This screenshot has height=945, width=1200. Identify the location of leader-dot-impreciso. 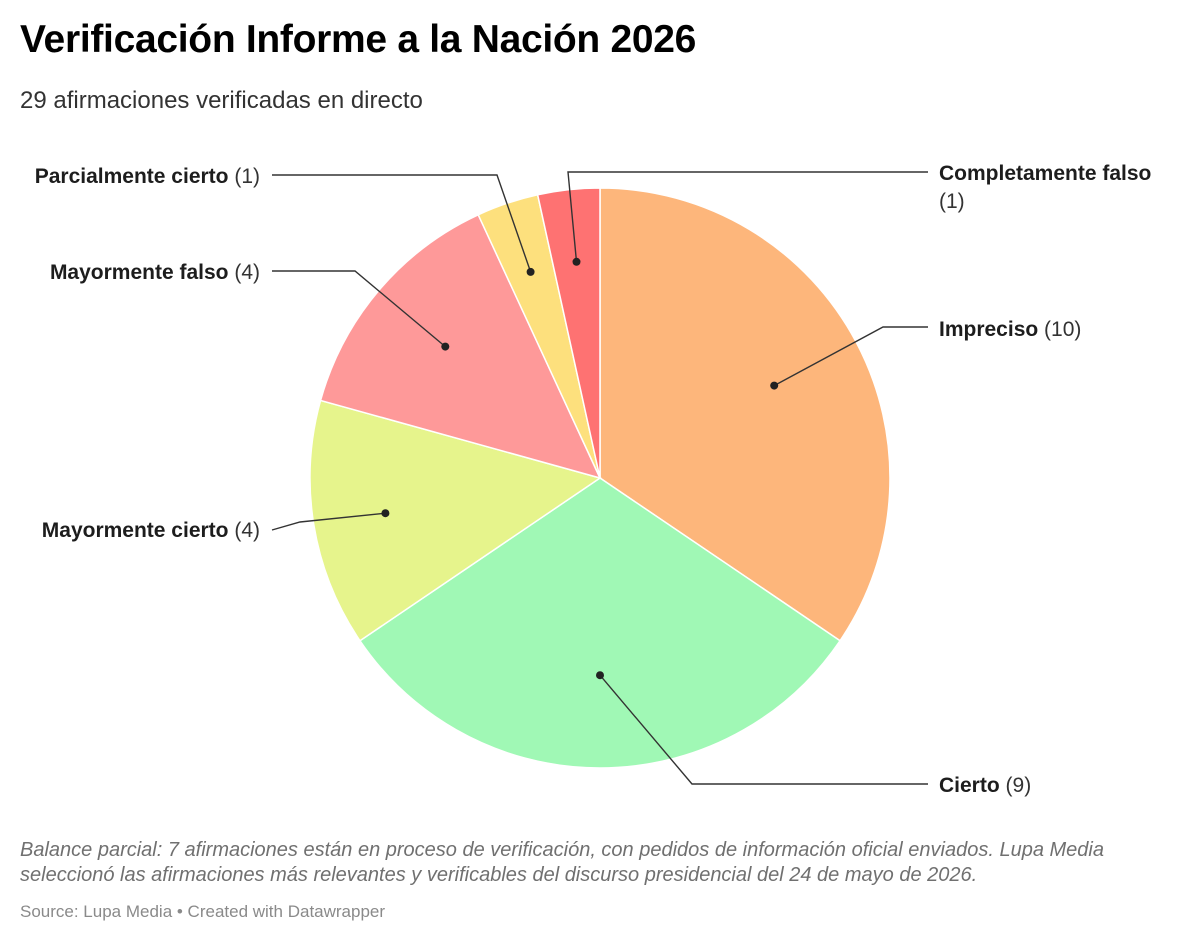
(774, 385).